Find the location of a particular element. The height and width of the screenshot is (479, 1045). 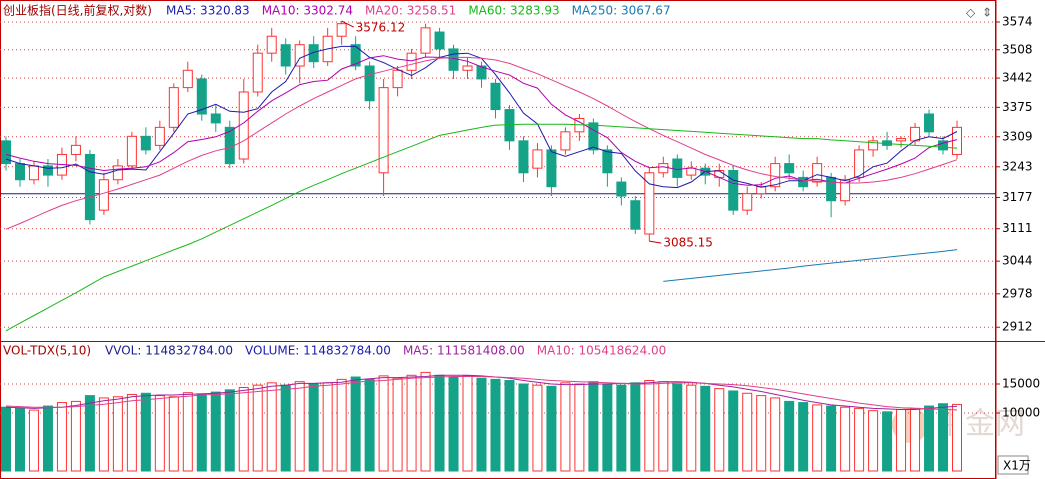

legend-entry: VOLUME: 114832784.00 is located at coordinates (318, 351).